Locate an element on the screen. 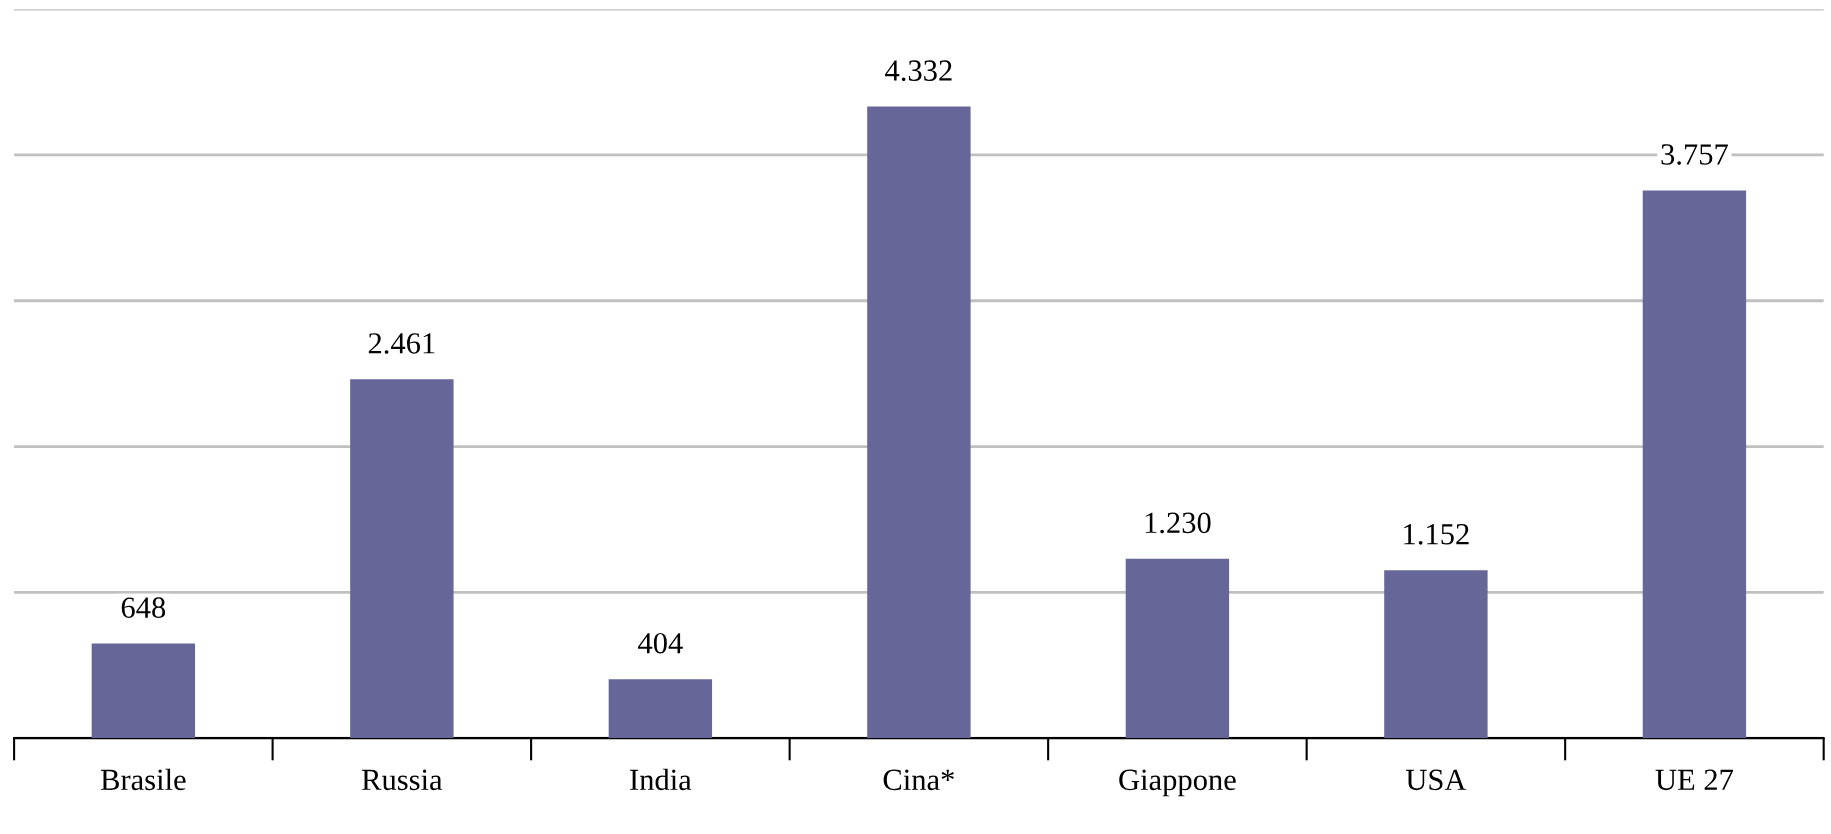 The width and height of the screenshot is (1831, 834). x-tick-label: Brasile is located at coordinates (143, 779).